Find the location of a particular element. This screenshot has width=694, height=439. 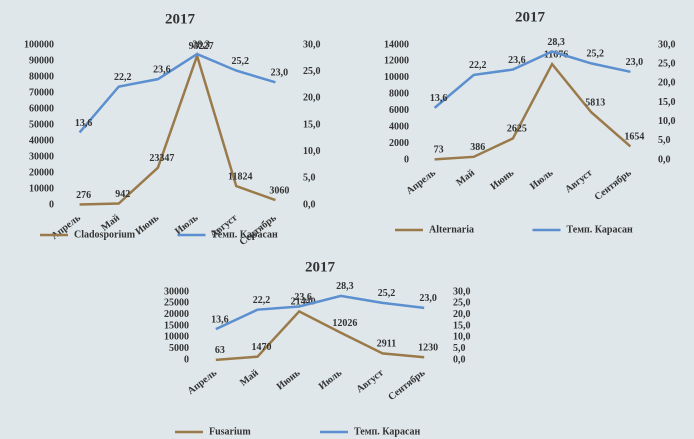

y-tick-label: 60000 is located at coordinates (41, 108).